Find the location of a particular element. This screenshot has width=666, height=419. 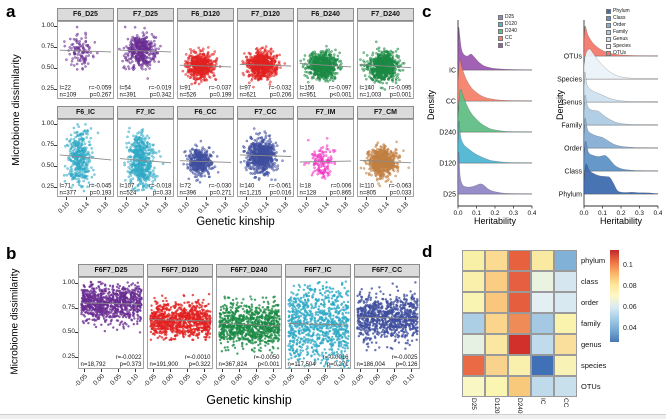

heatmap-cell-genus-CC is located at coordinates (565, 344).